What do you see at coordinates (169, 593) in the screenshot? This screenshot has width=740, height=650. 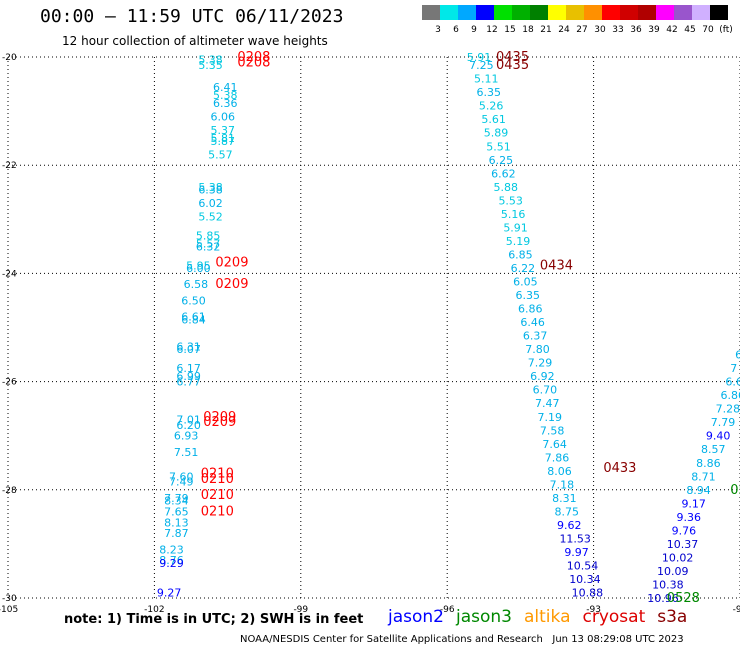 I see `wave-height-point: 9.27` at bounding box center [169, 593].